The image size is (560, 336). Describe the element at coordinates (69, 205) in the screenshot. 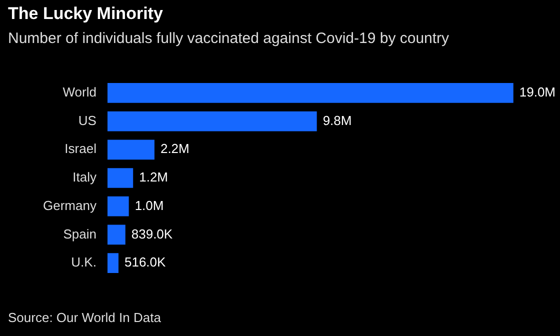

I see `y-tick-label: Germany` at that location.